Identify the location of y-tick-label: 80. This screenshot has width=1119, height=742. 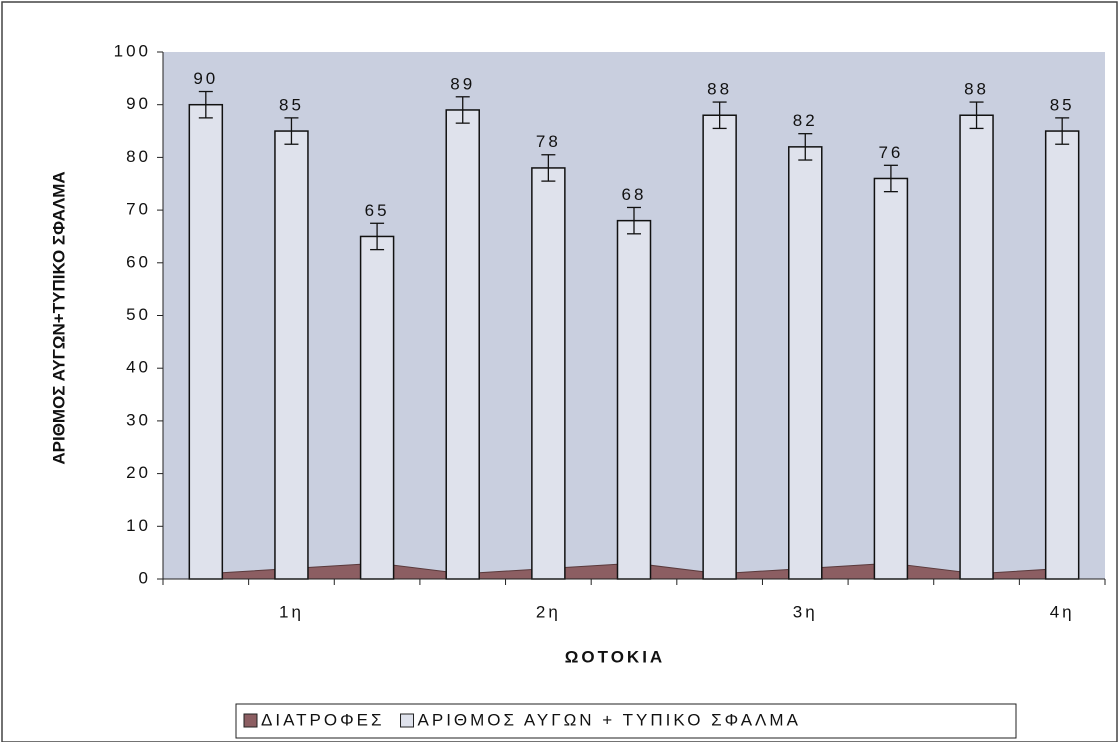
(138, 156).